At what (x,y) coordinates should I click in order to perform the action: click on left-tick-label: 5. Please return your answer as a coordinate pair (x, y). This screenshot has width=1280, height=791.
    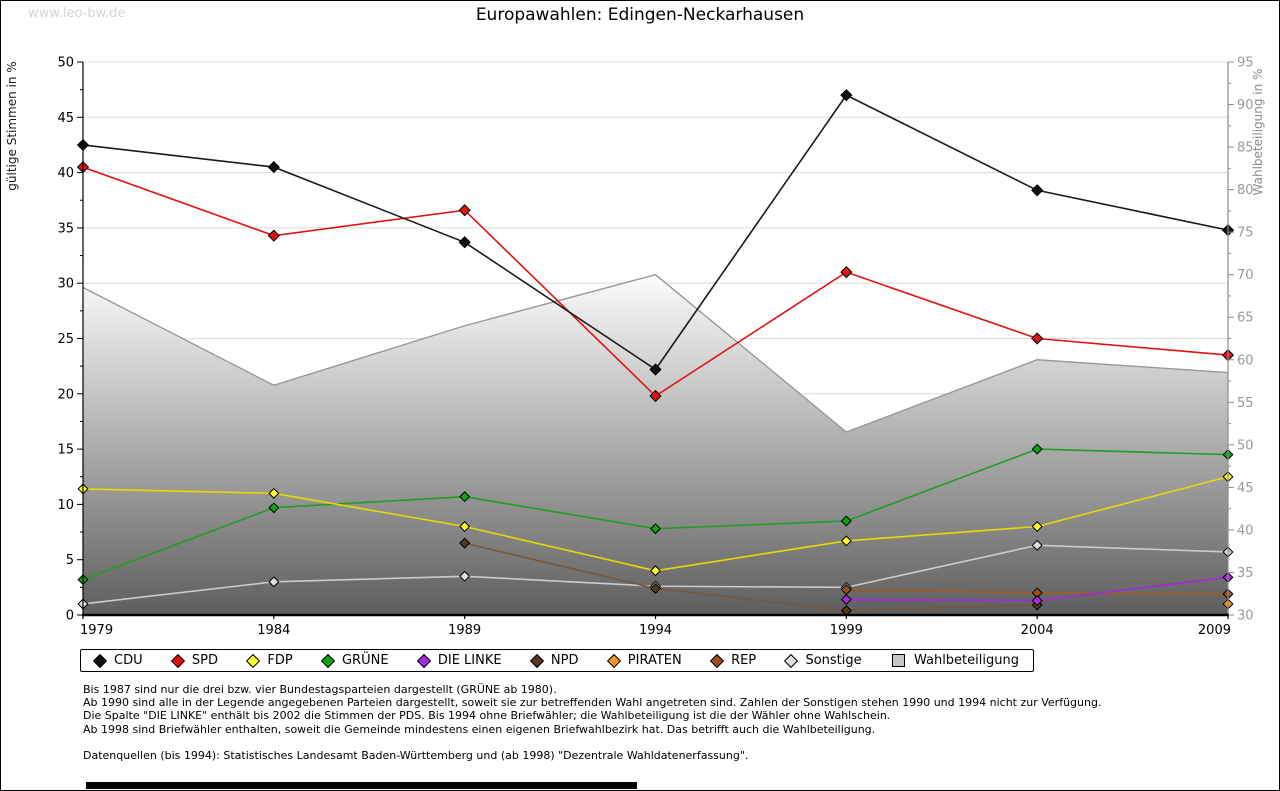
    Looking at the image, I should click on (70, 560).